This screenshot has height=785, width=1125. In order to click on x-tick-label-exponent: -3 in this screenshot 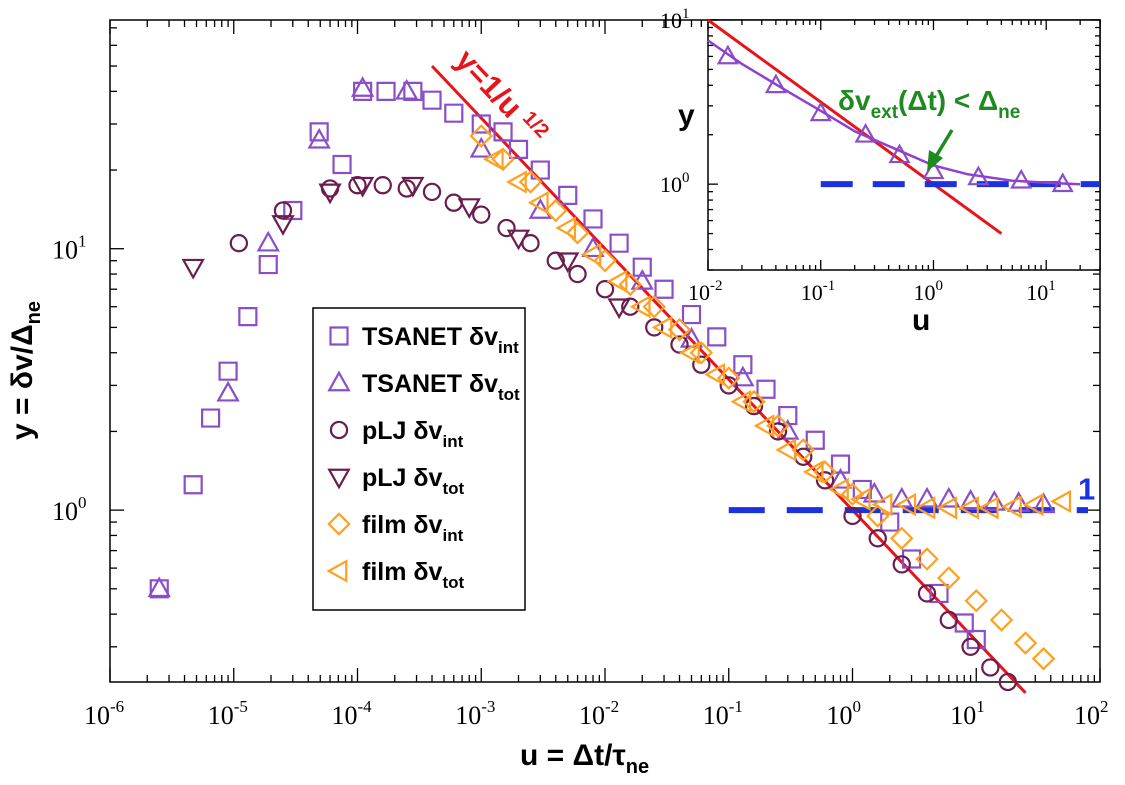, I will do `click(488, 706)`.